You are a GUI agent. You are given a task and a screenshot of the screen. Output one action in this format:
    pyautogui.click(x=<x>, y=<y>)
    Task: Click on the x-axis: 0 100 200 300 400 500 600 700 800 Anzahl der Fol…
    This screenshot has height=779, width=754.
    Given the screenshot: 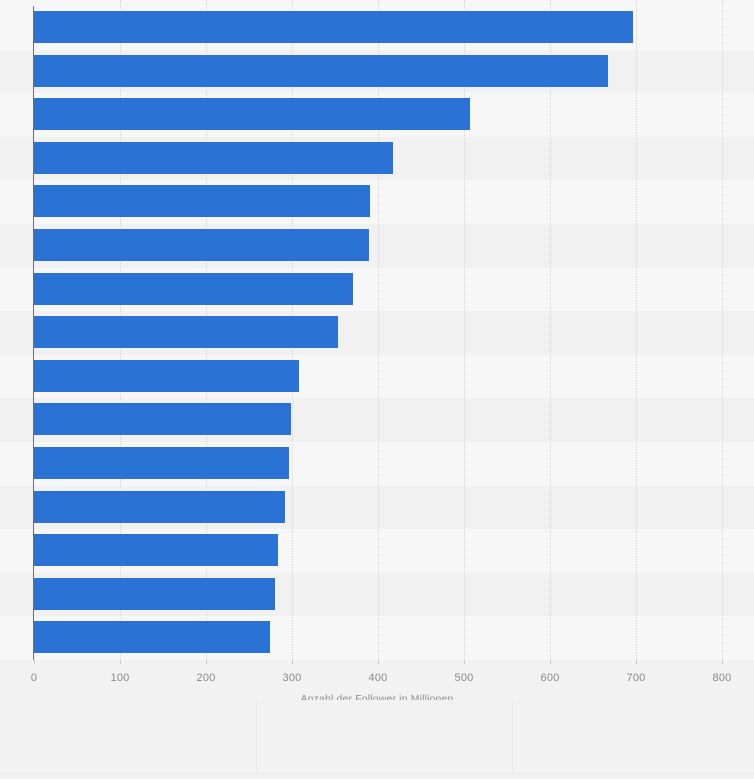 What is the action you would take?
    pyautogui.click(x=377, y=682)
    